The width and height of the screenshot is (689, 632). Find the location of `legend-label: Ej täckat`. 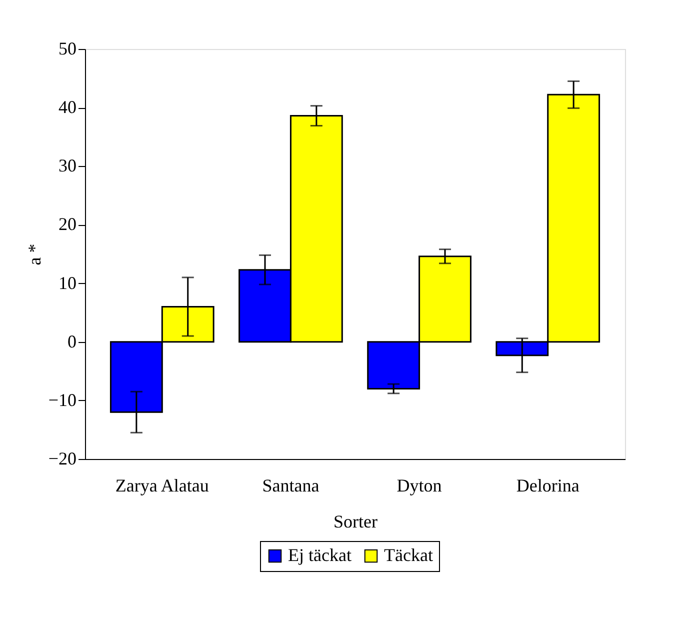

legend-label: Ej täckat is located at coordinates (320, 555).